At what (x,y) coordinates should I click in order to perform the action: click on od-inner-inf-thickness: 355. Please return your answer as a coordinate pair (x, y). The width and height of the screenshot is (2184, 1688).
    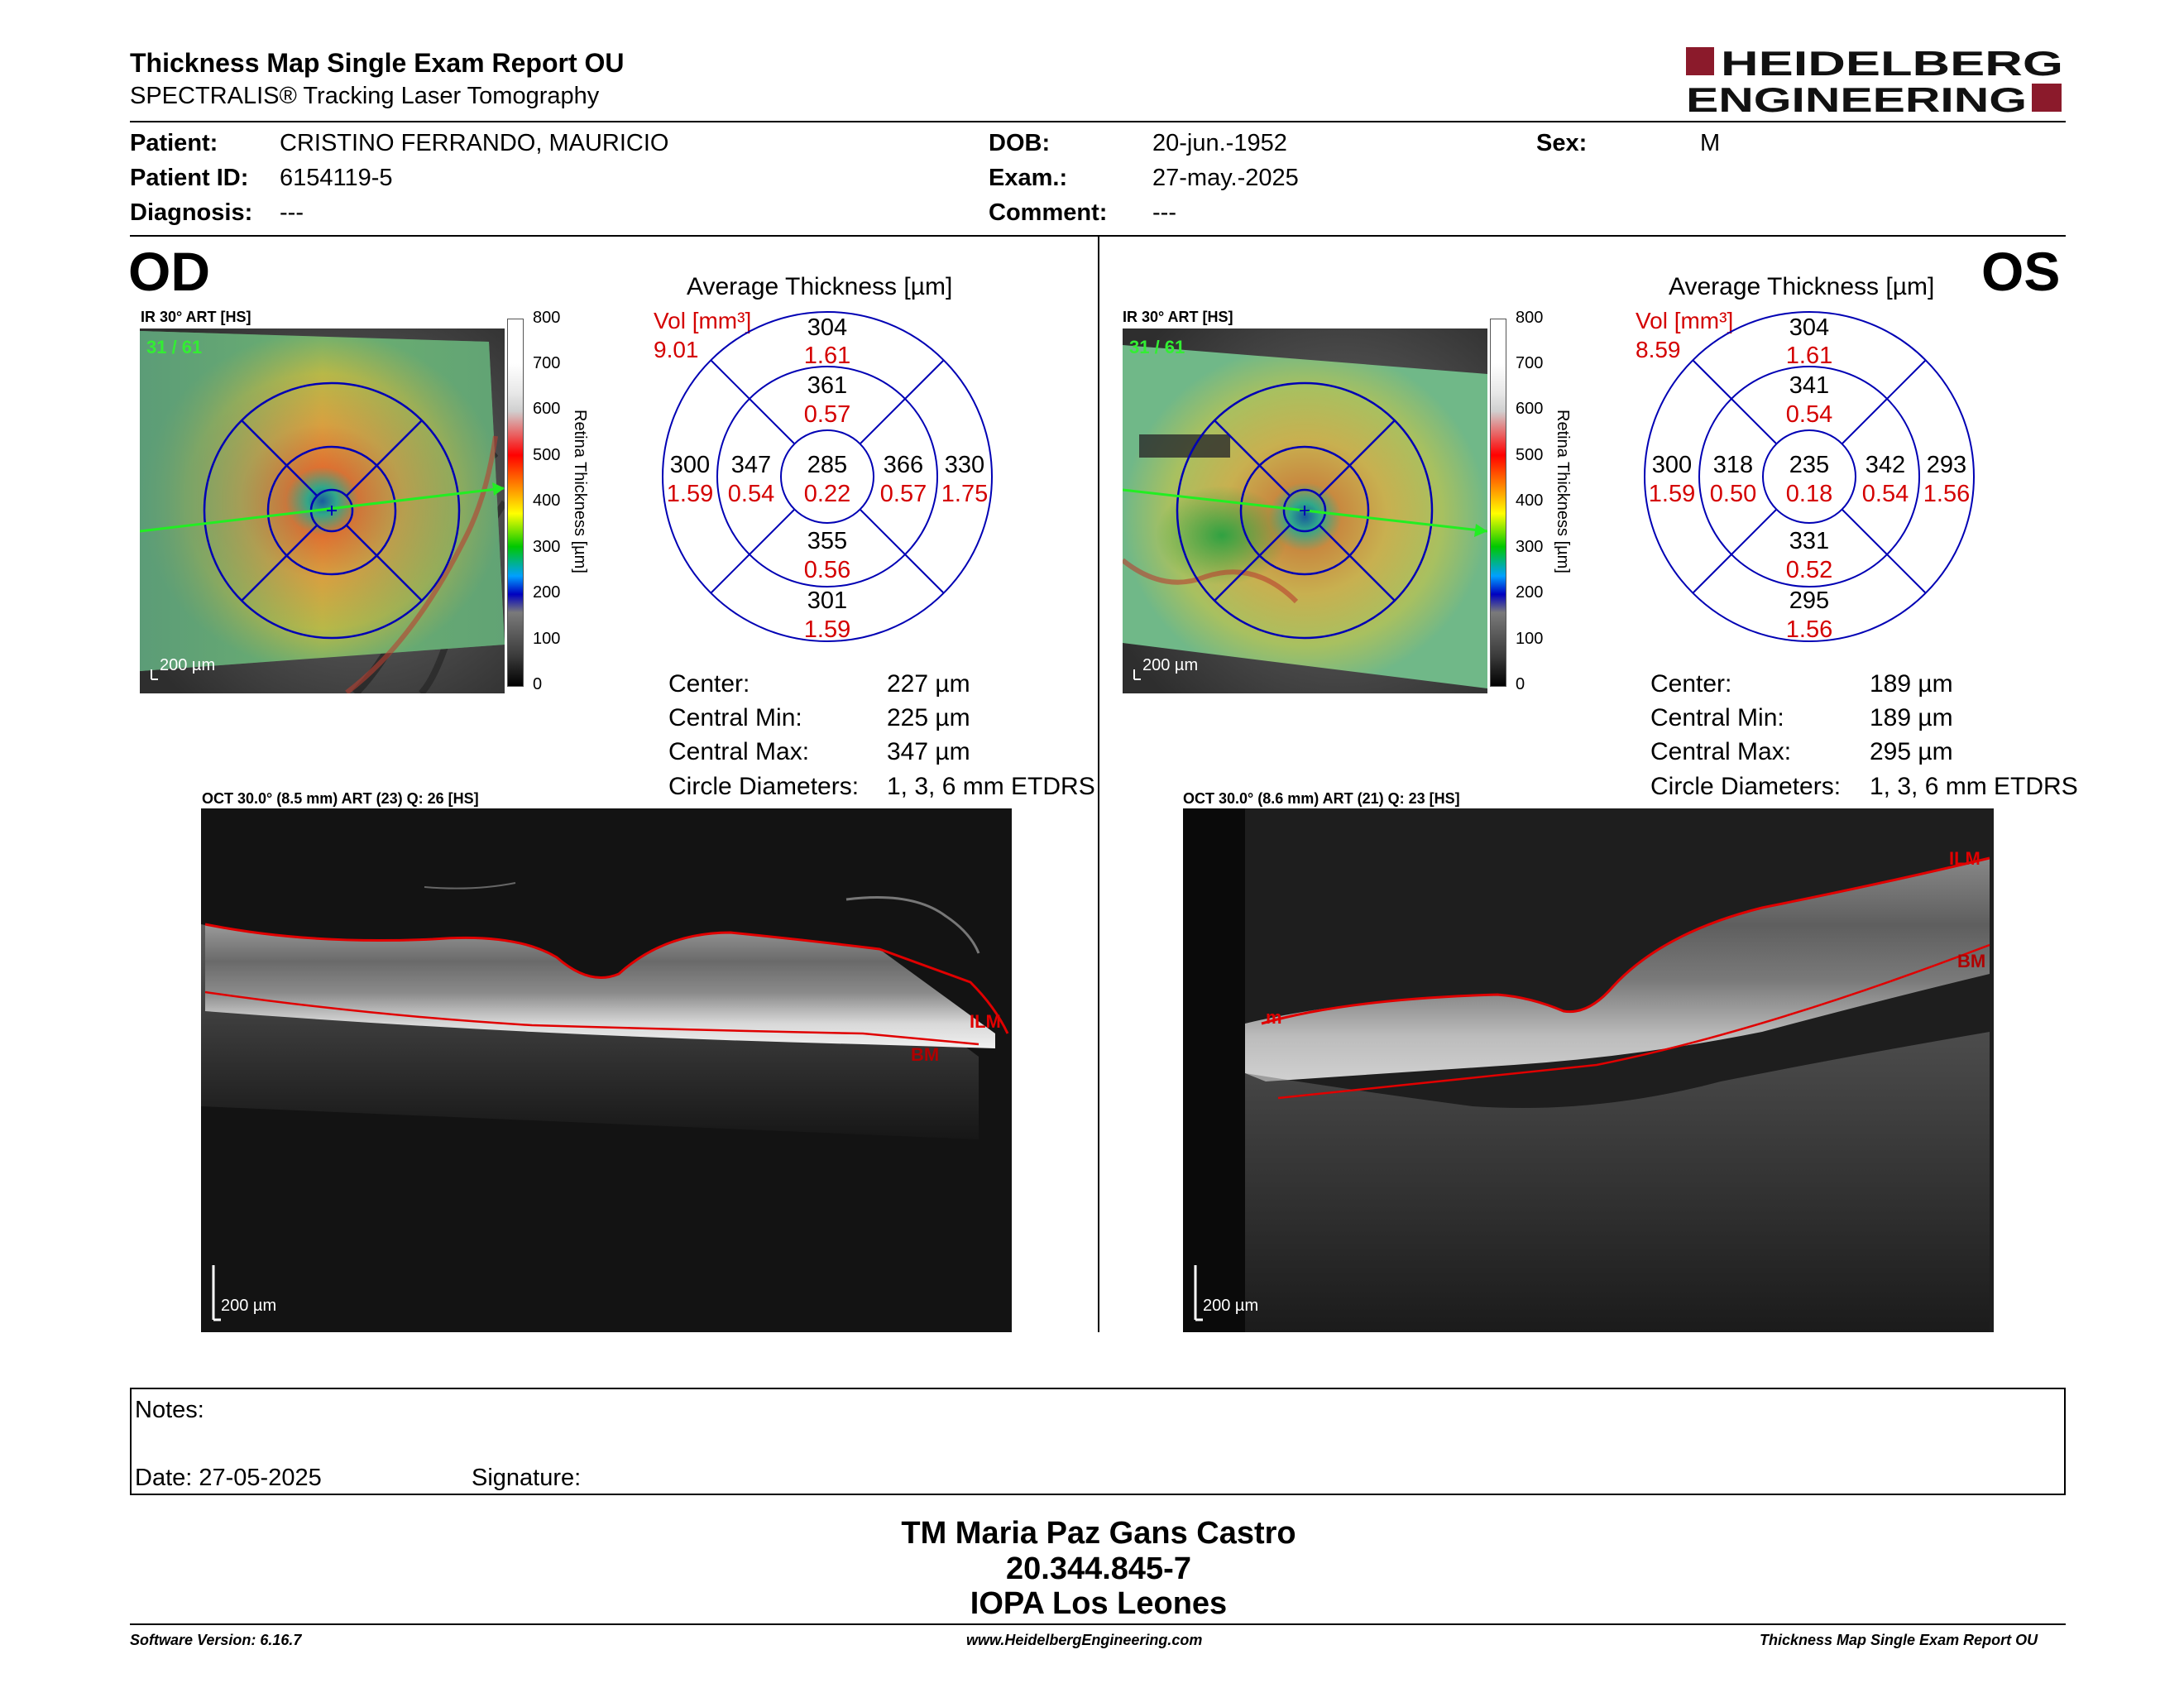
    Looking at the image, I should click on (827, 541).